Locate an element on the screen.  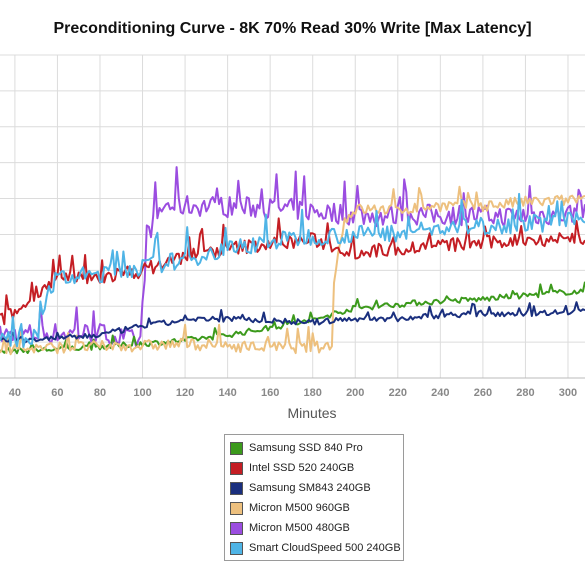
x-tick-label: 100 is located at coordinates (142, 393).